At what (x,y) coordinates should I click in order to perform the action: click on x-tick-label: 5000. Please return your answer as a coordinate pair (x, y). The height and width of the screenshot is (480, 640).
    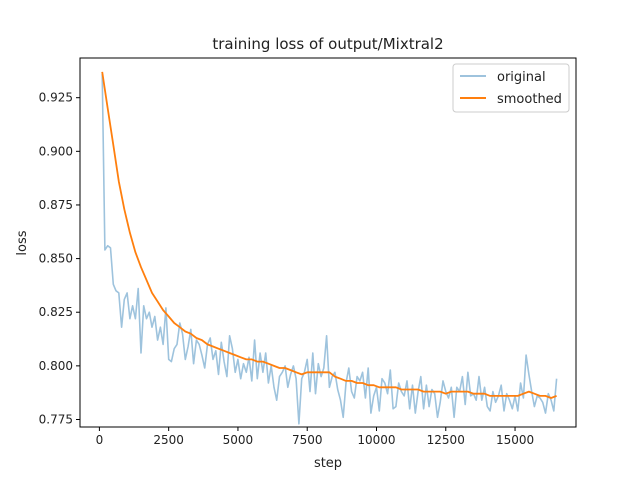
    Looking at the image, I should click on (238, 440).